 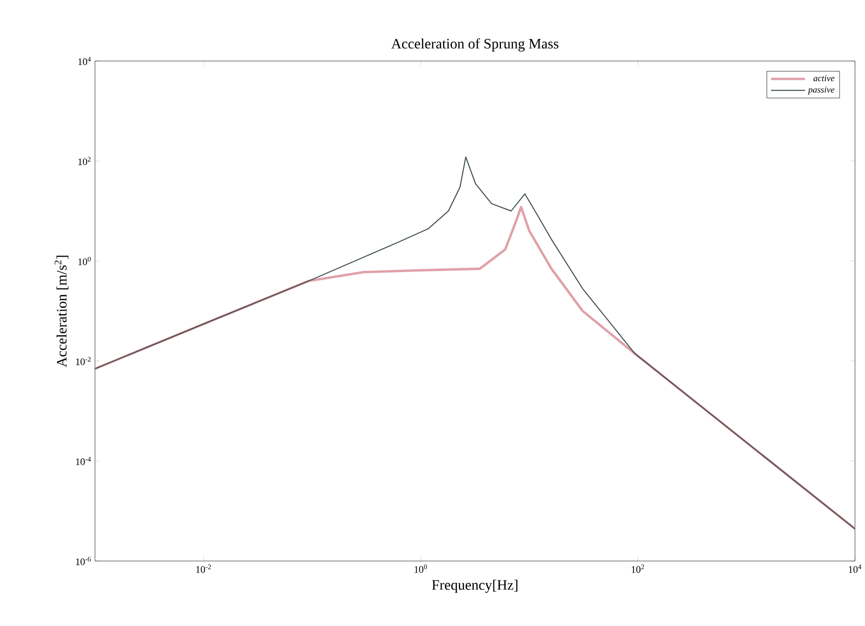 I want to click on y-tick-label: 10$^{-6}$, so click(x=83, y=561).